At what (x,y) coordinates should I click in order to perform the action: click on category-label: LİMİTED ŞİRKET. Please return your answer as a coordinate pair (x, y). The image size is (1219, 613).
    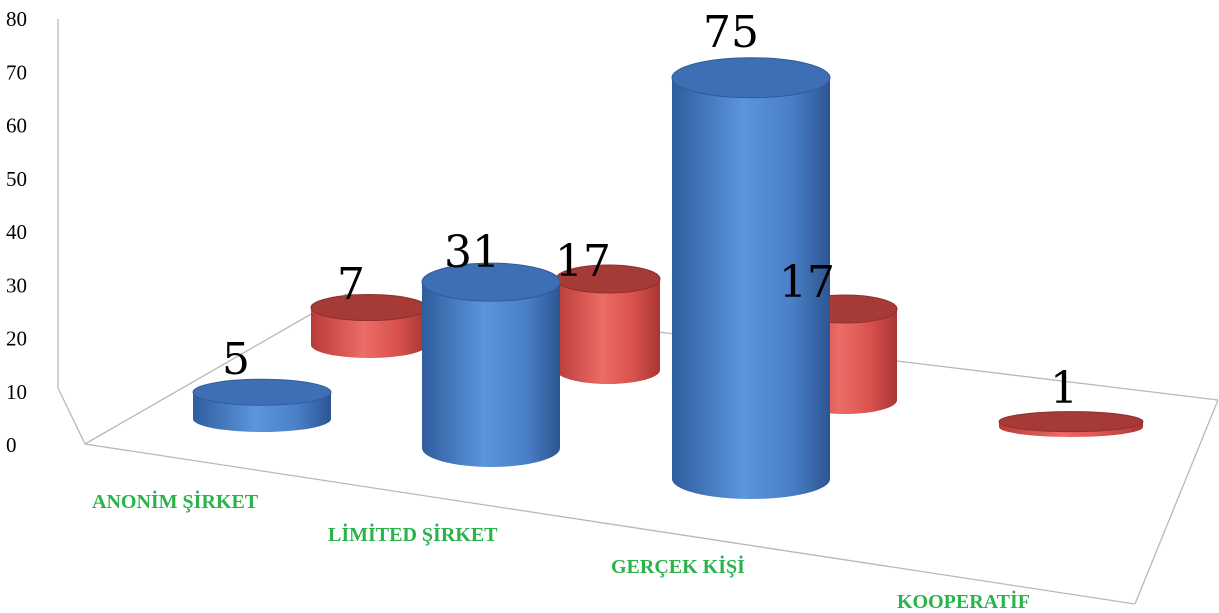
    Looking at the image, I should click on (413, 534).